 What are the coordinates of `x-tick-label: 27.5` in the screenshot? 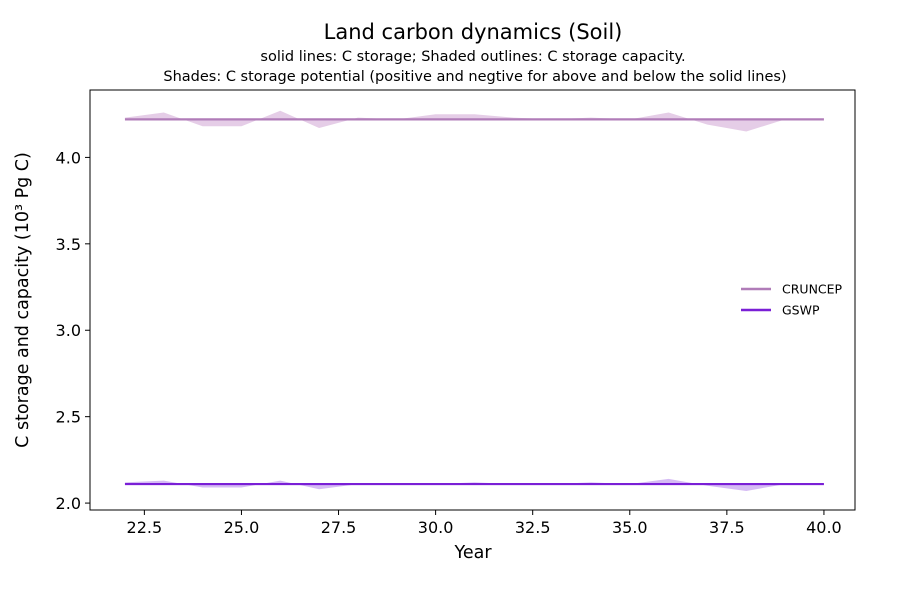 It's located at (339, 527).